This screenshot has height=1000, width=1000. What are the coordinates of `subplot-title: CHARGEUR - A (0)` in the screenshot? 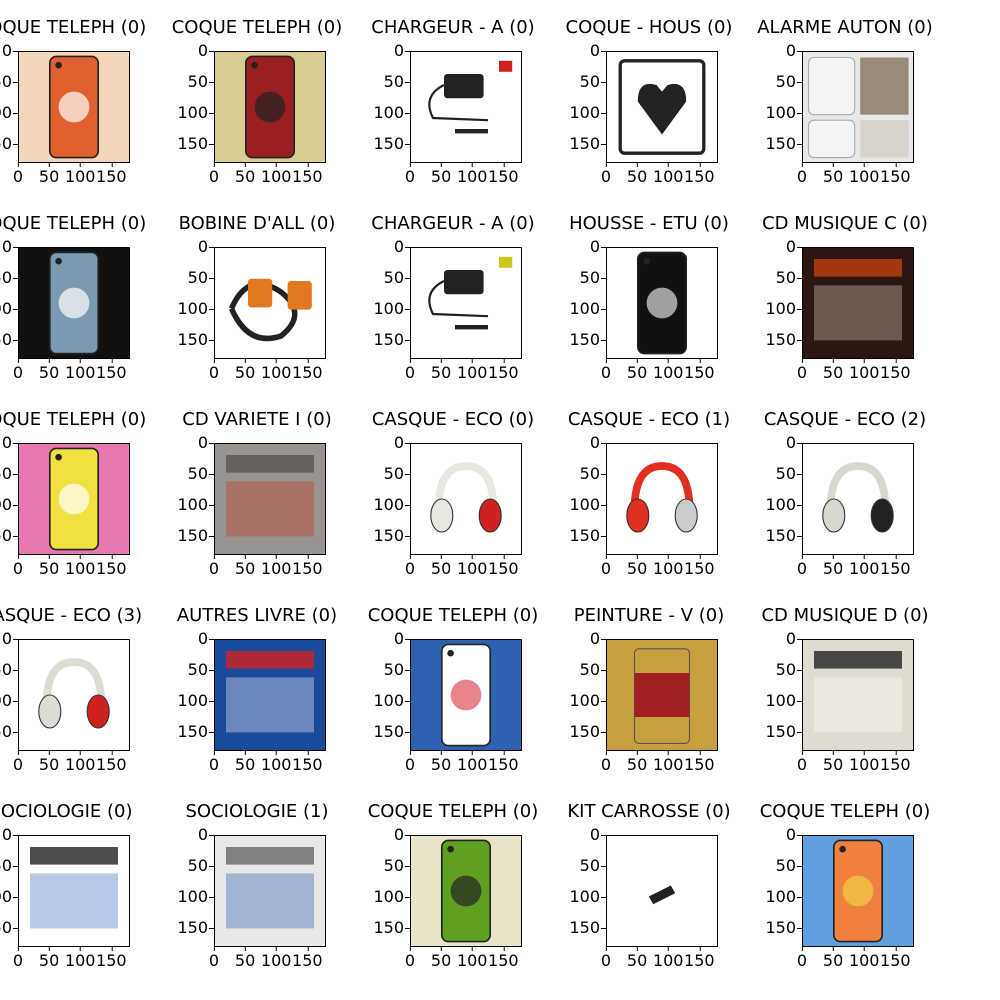 It's located at (453, 223).